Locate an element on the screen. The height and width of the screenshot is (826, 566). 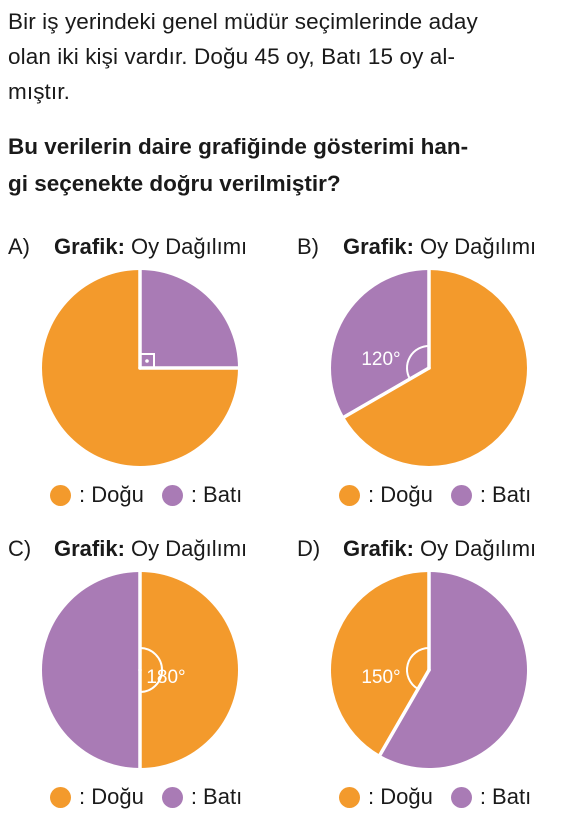
option-header: B) Grafik: Oy Dağılımı is located at coordinates (416, 247).